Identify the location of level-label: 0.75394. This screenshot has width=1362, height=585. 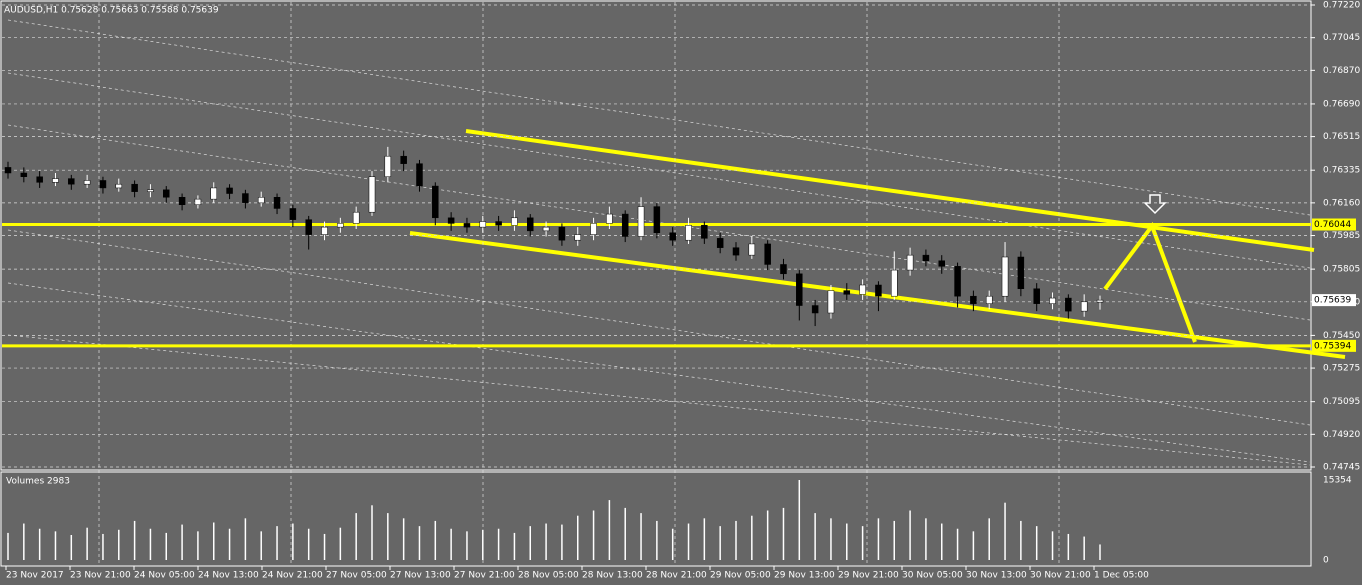
(1332, 346).